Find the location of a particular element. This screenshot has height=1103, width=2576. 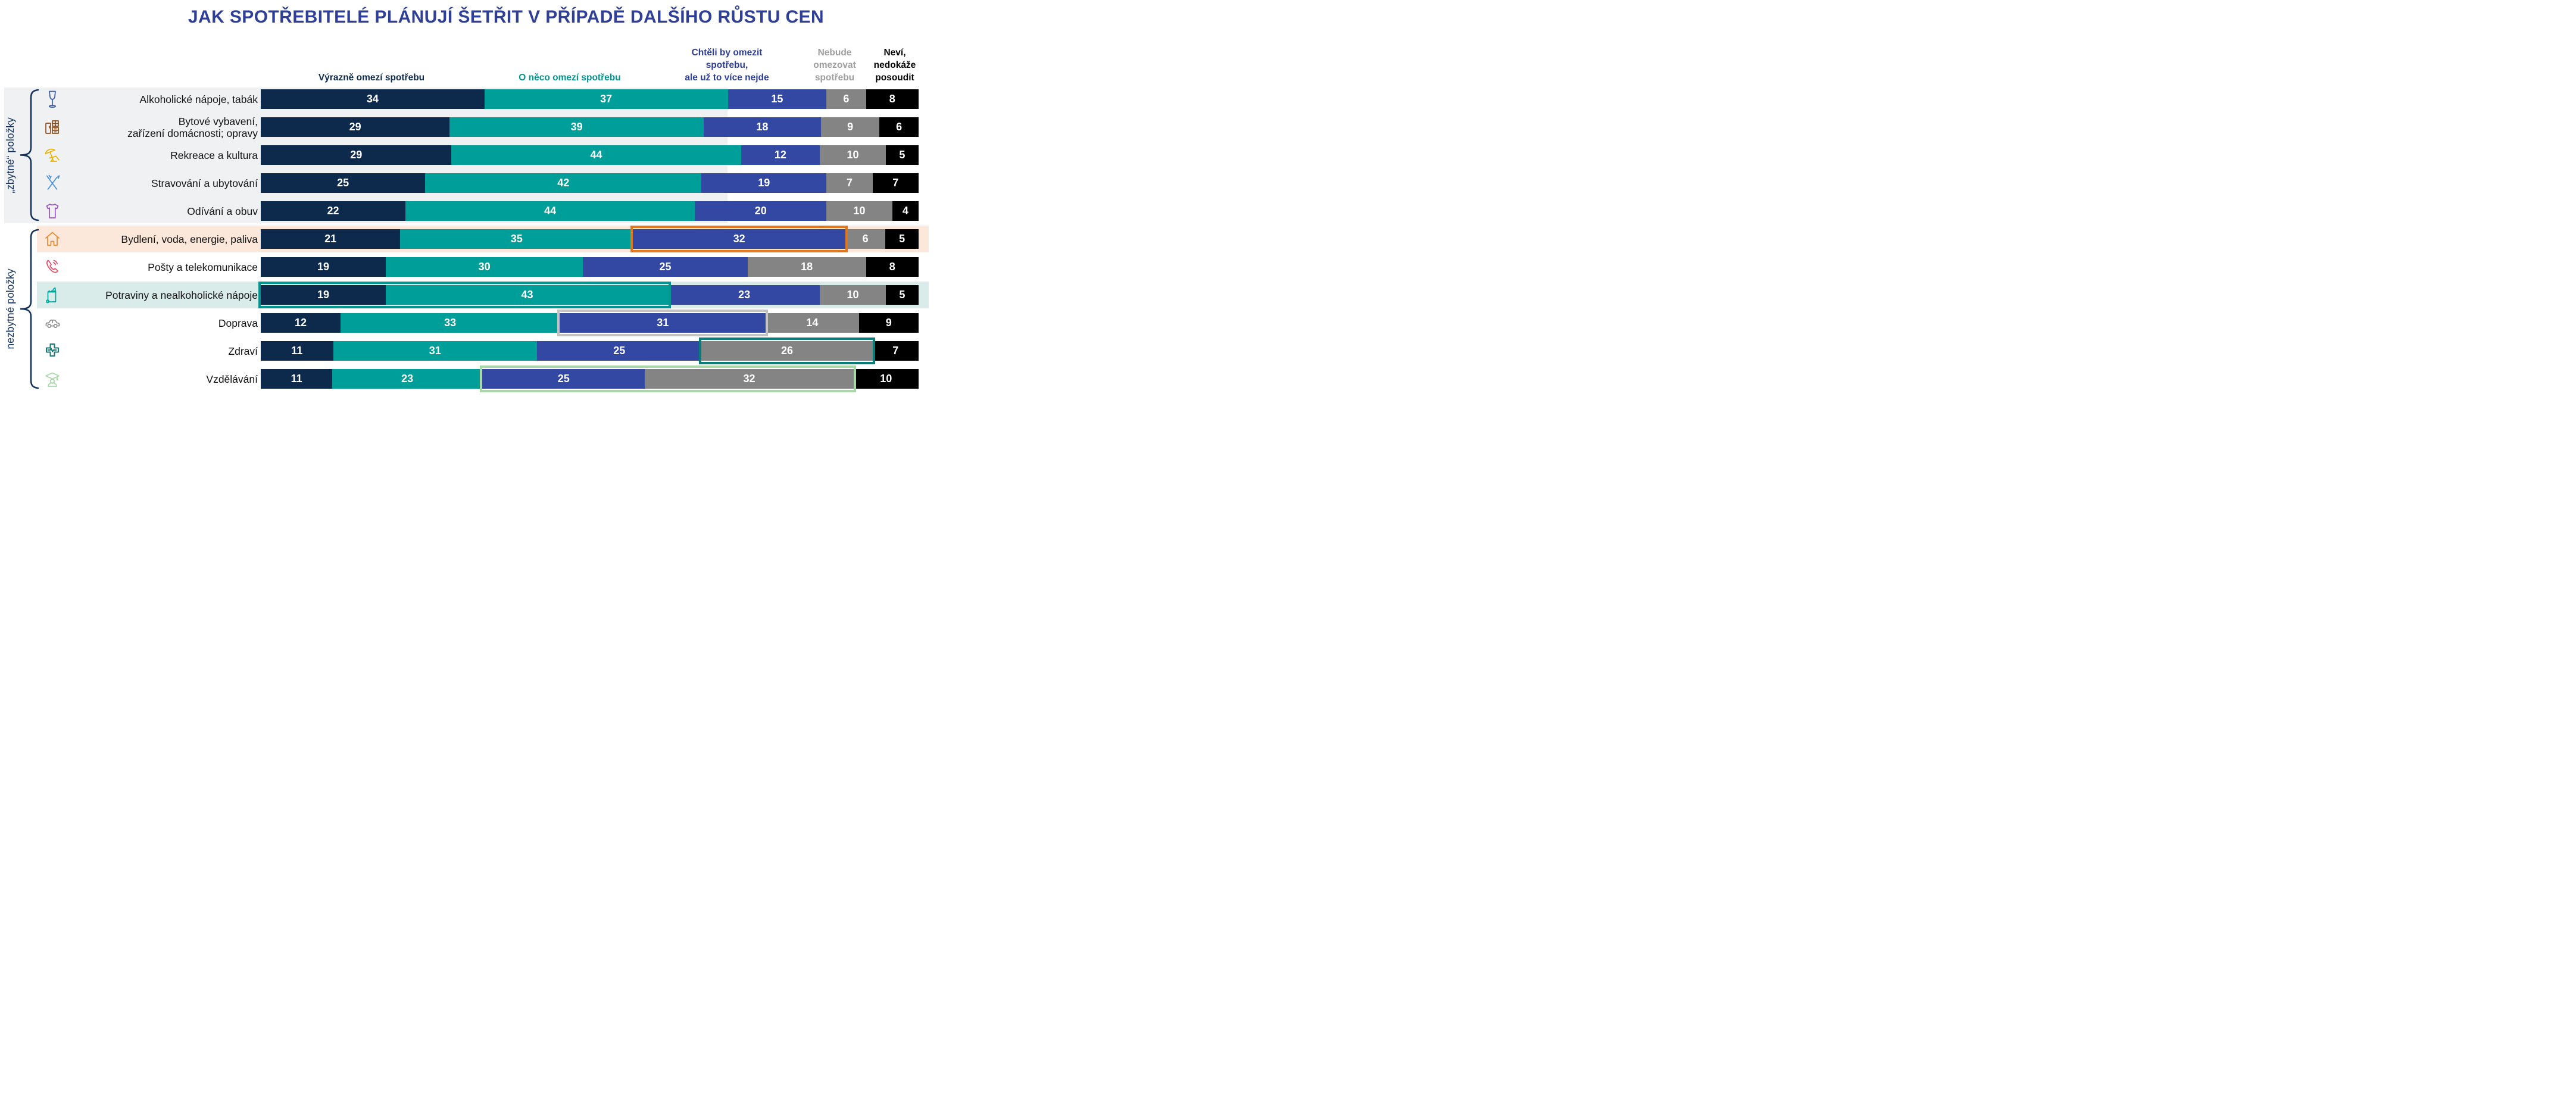

segment-value: 44 is located at coordinates (550, 211).